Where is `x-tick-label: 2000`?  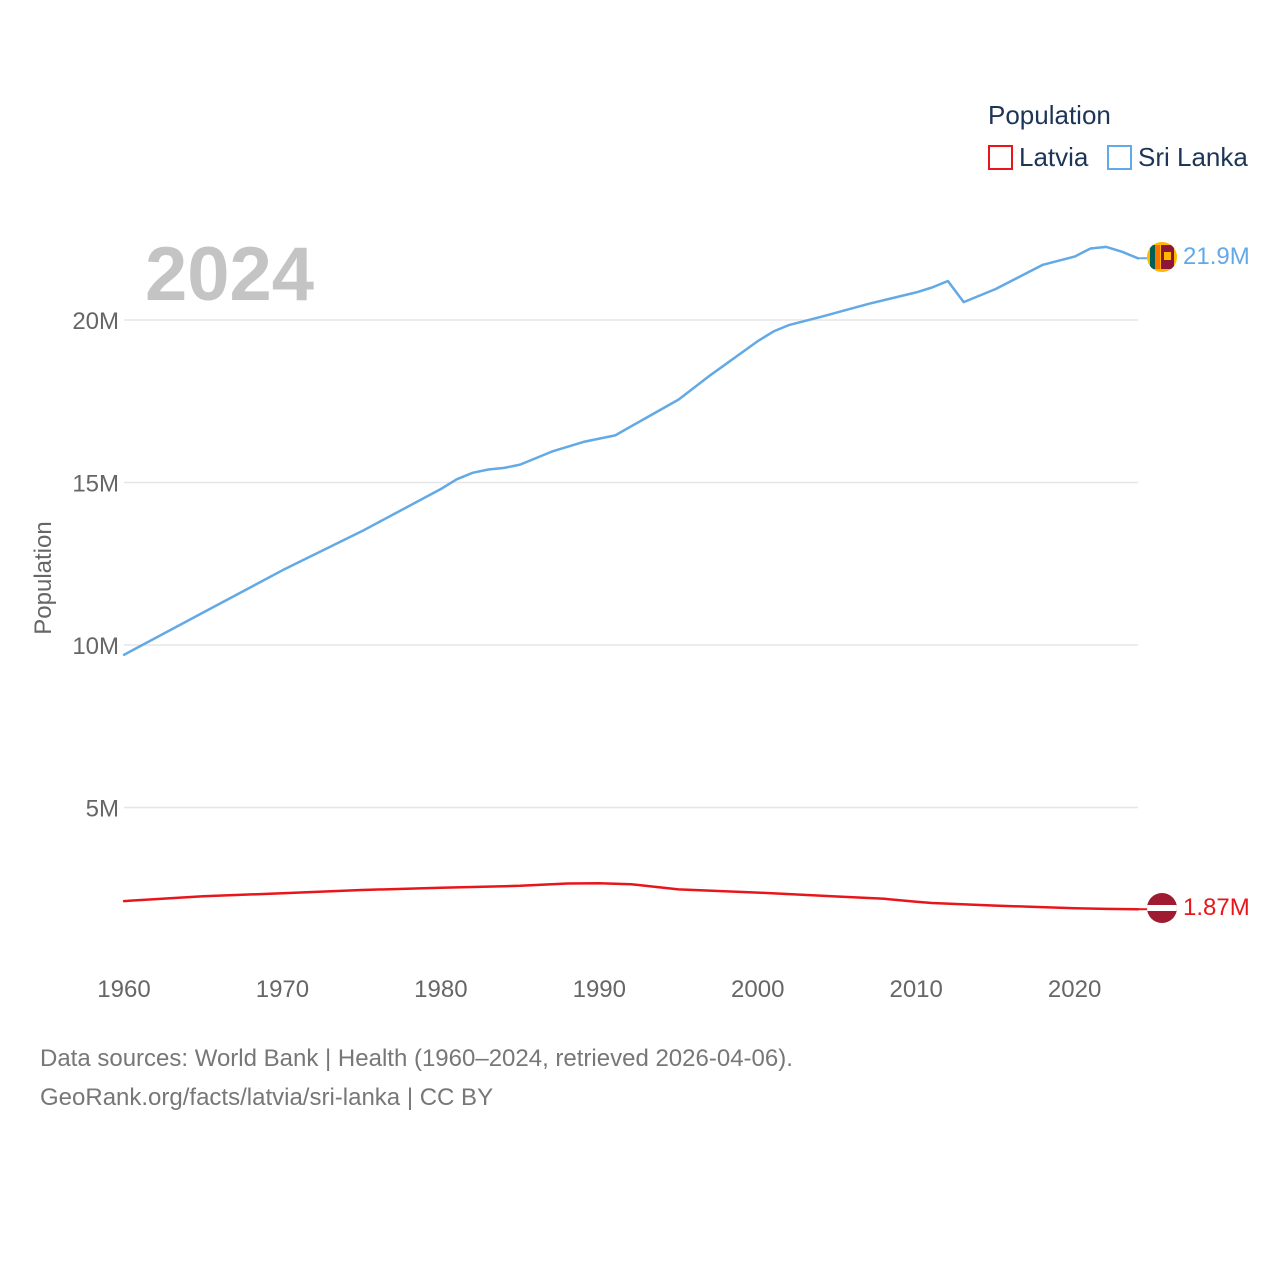 x-tick-label: 2000 is located at coordinates (757, 989).